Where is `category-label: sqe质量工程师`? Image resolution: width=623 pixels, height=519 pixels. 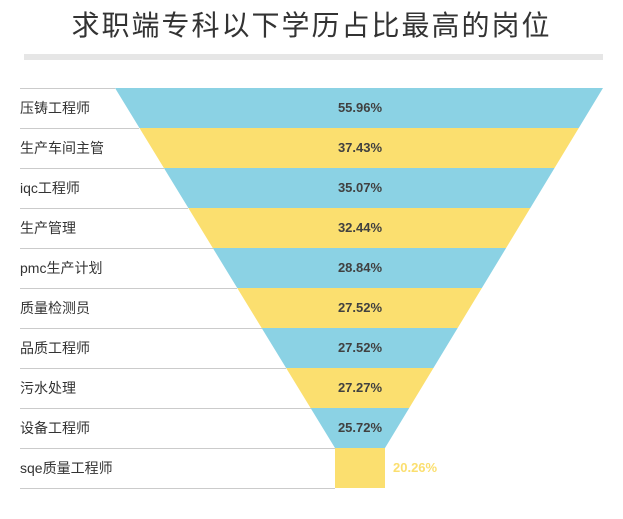 category-label: sqe质量工程师 is located at coordinates (66, 468).